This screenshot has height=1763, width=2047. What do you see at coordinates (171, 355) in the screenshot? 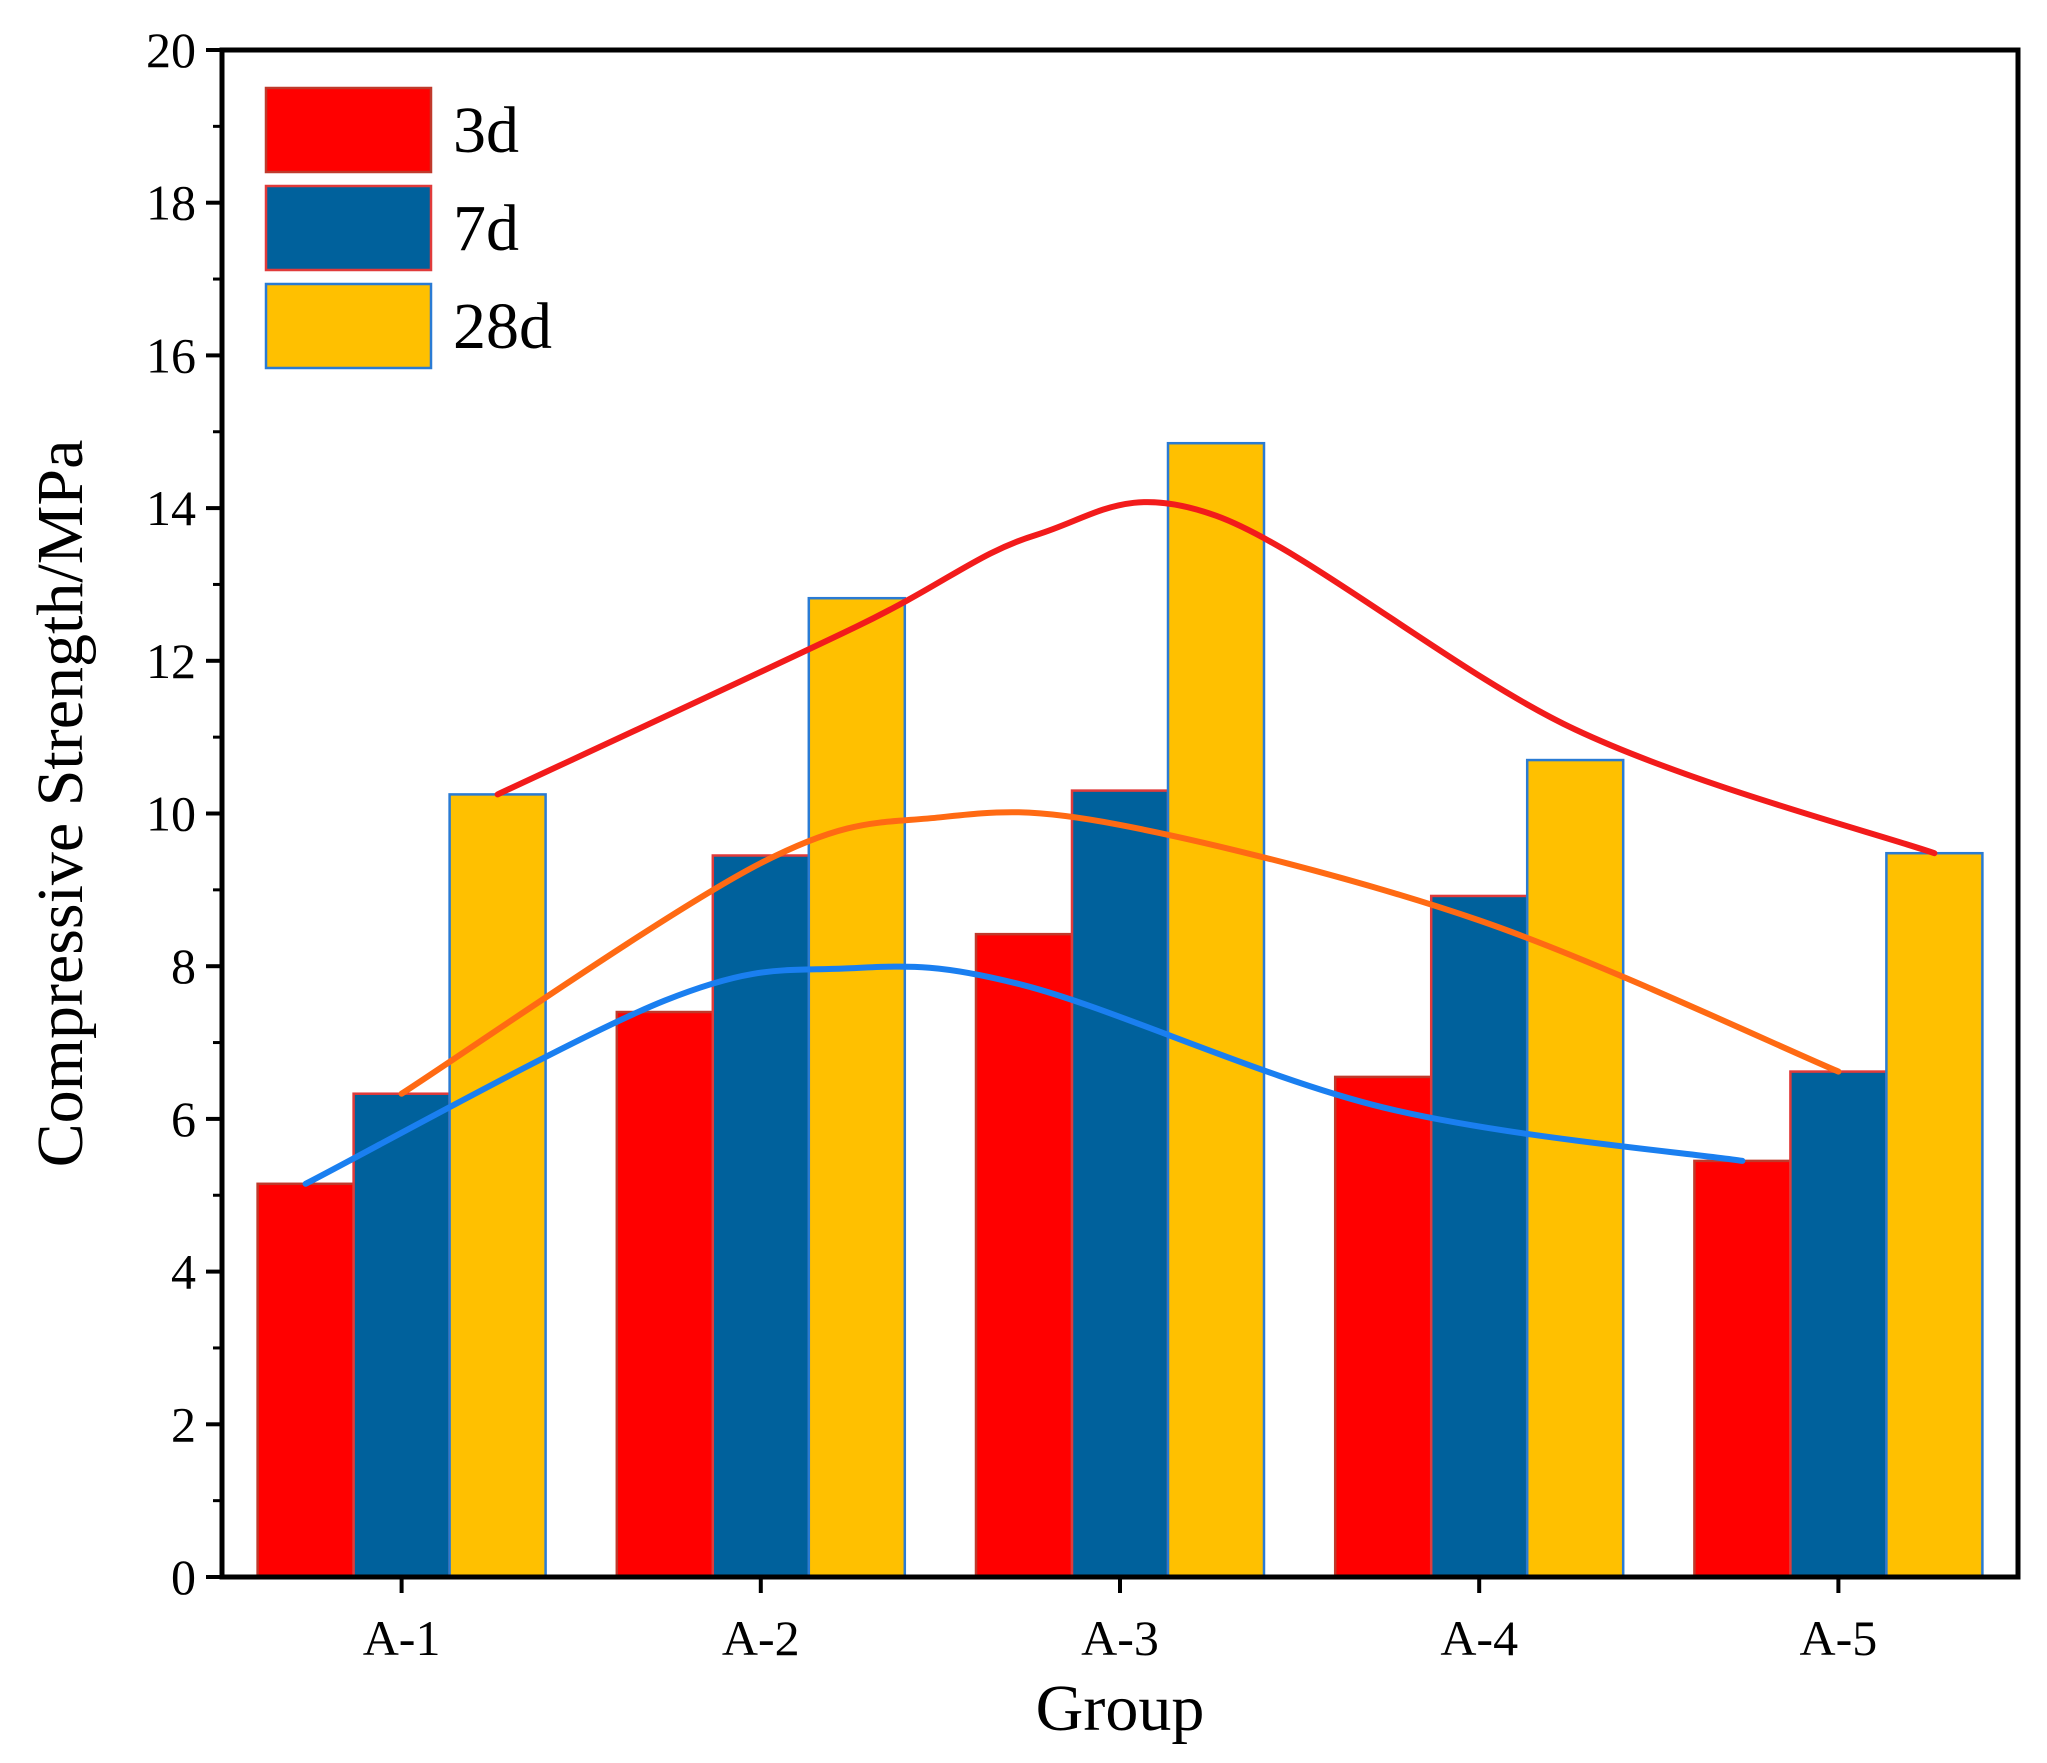
I see `y-tick-label: 16` at bounding box center [171, 355].